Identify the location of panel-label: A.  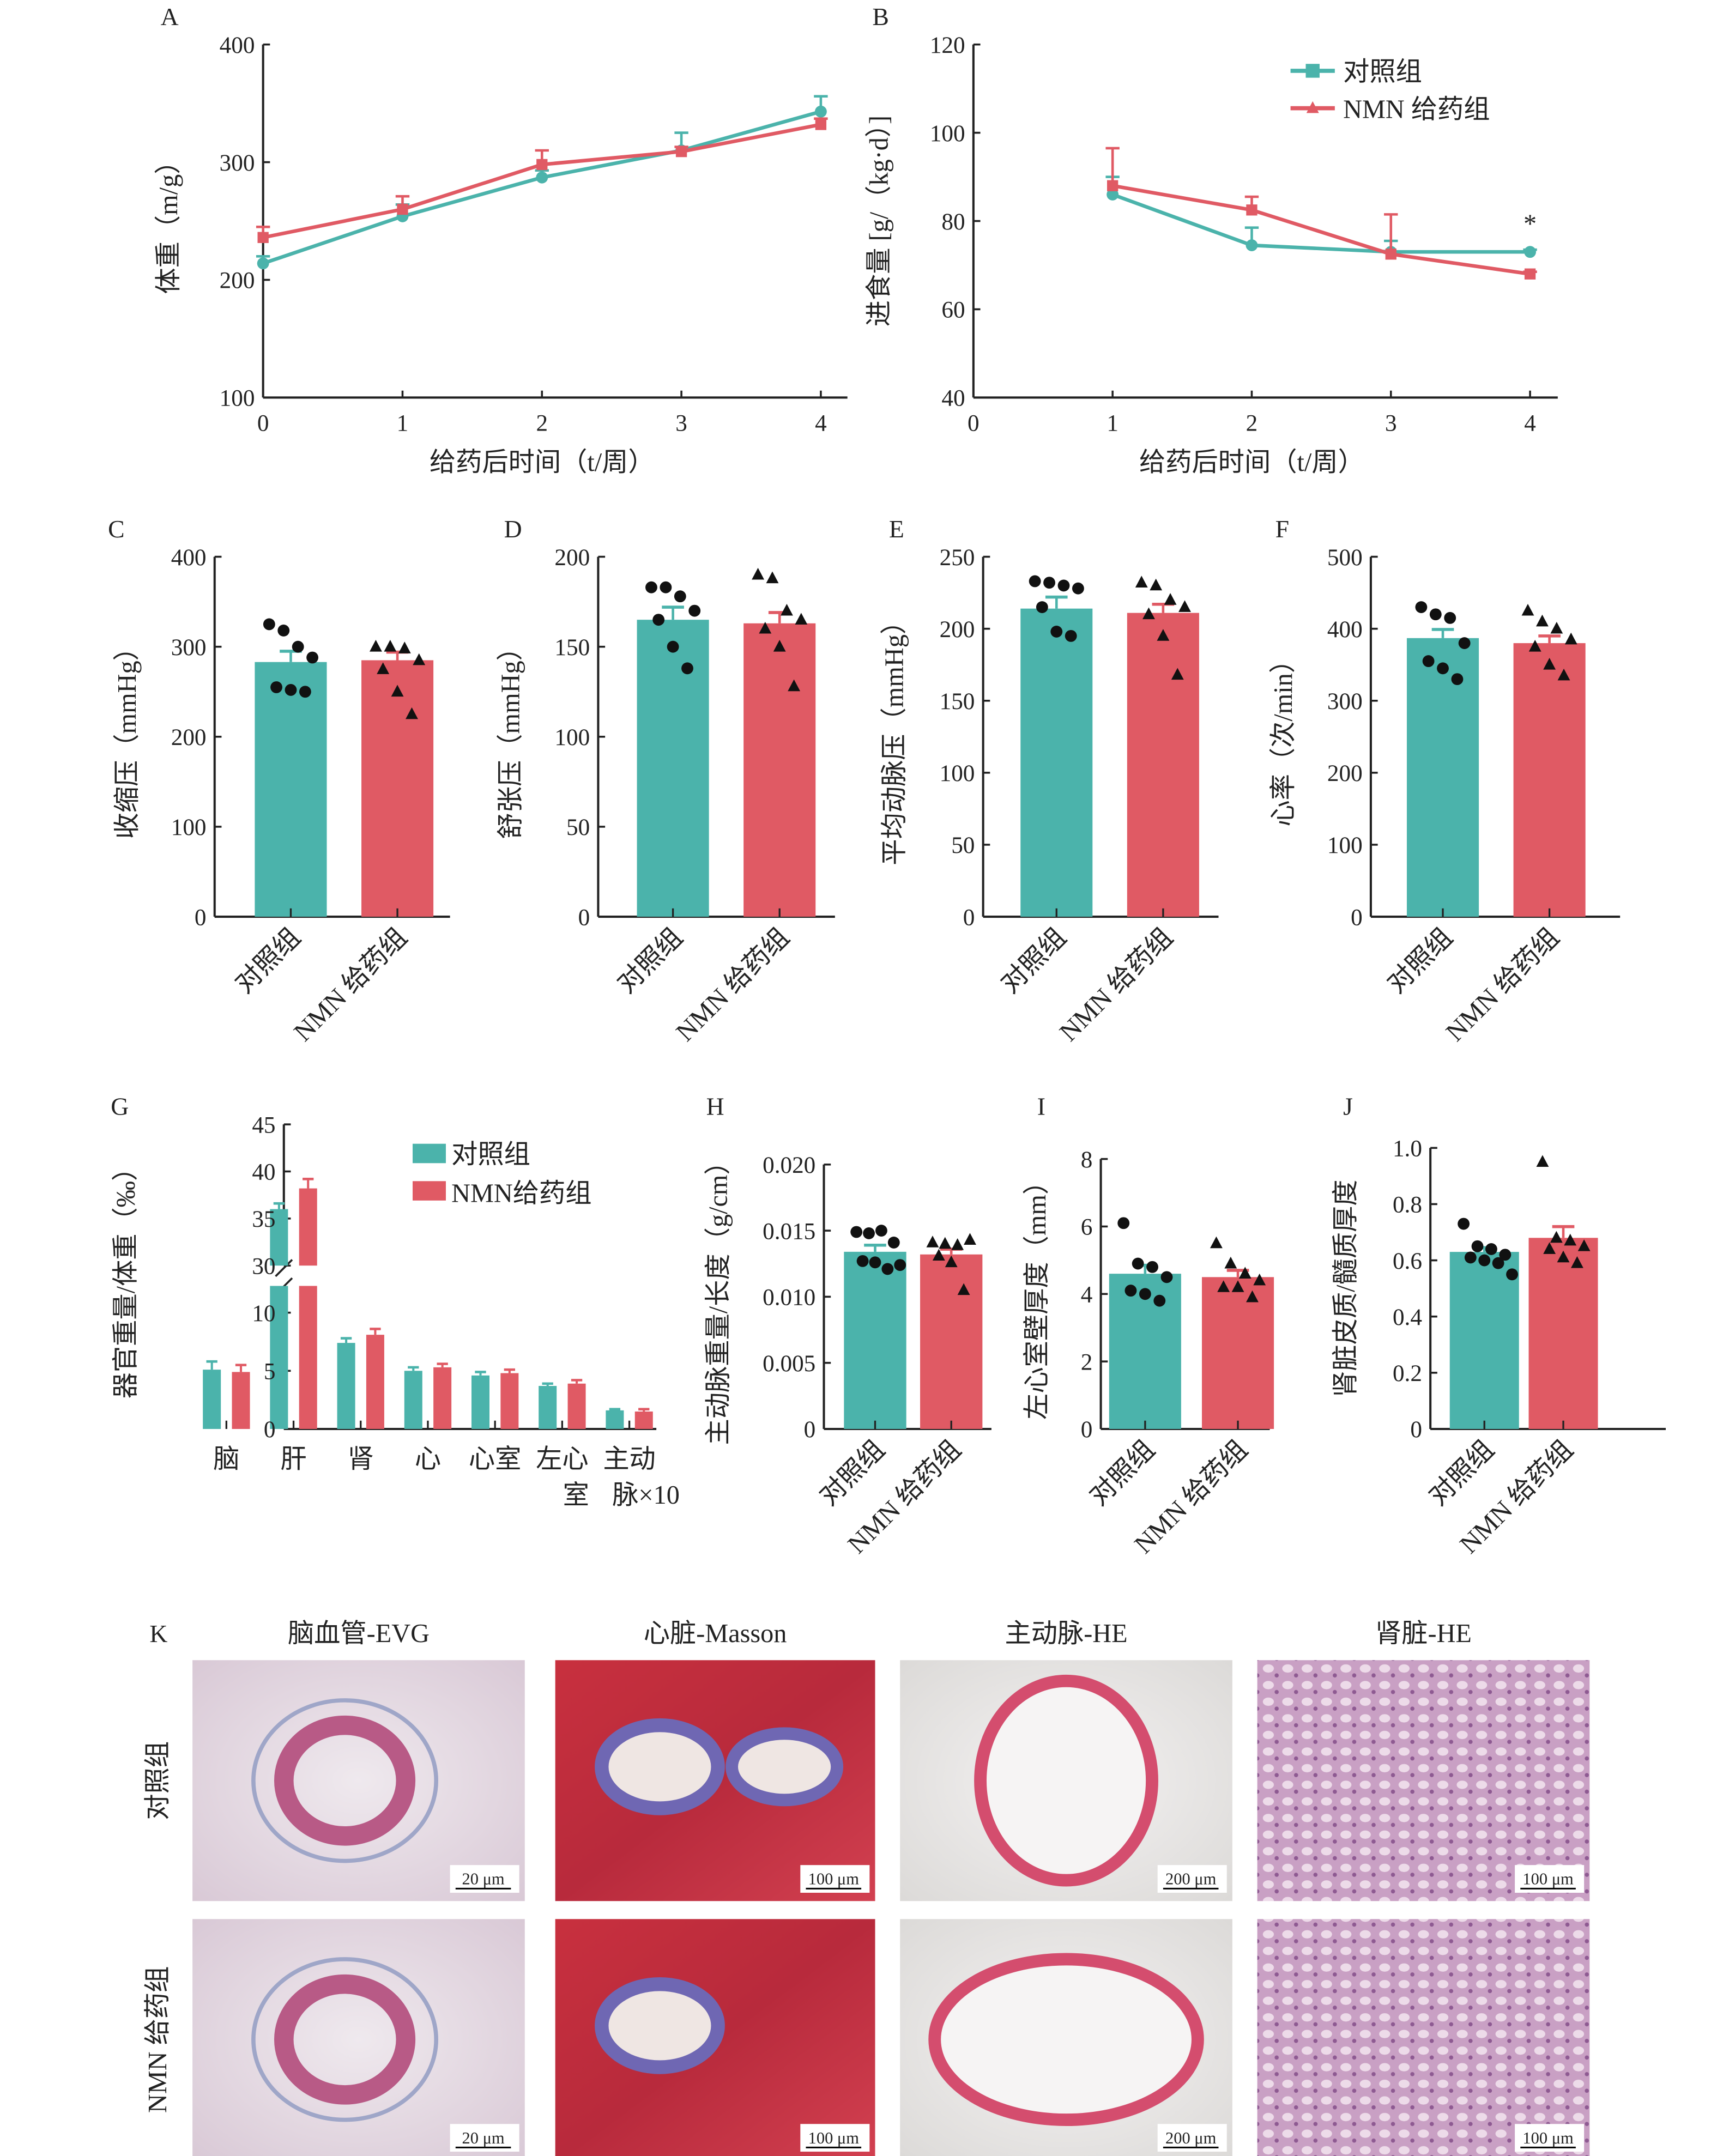
(170, 17).